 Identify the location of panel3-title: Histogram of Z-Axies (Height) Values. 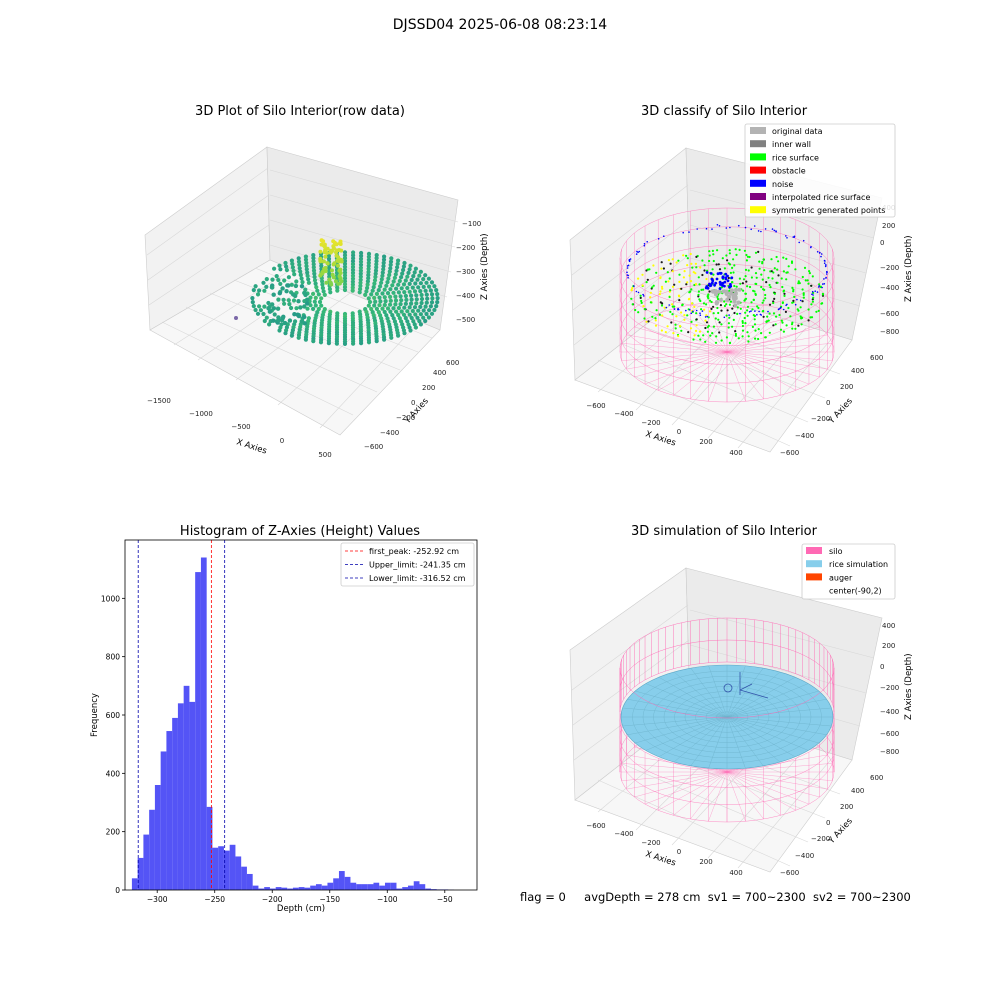
(300, 531).